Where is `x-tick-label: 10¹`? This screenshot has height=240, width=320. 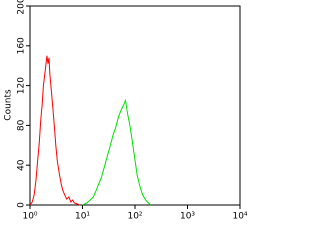 x-tick-label: 10¹ is located at coordinates (82, 217).